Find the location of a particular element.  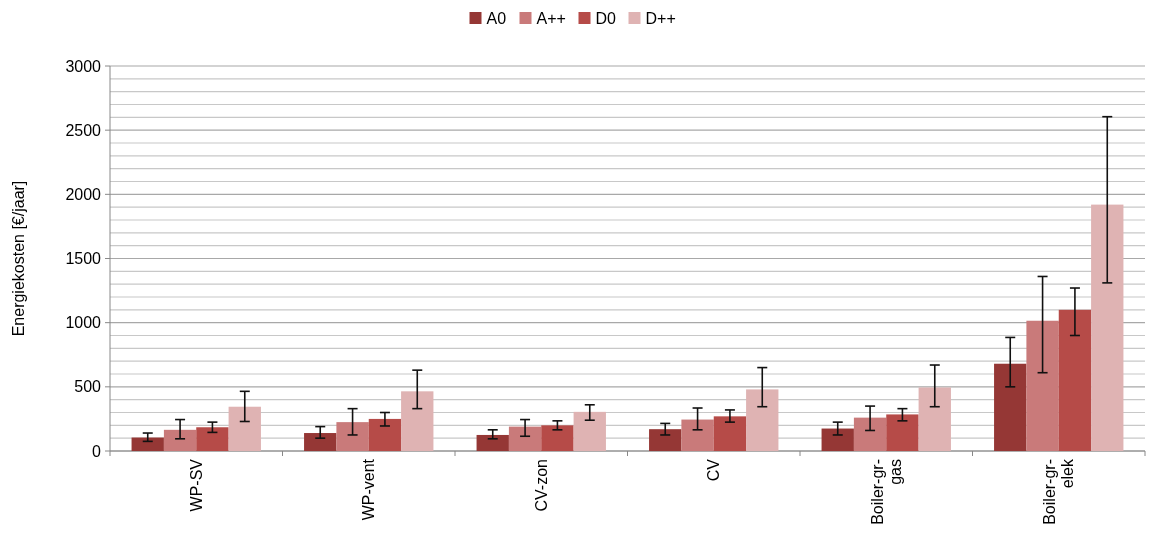

y-tick-label: 2000 is located at coordinates (83, 194).